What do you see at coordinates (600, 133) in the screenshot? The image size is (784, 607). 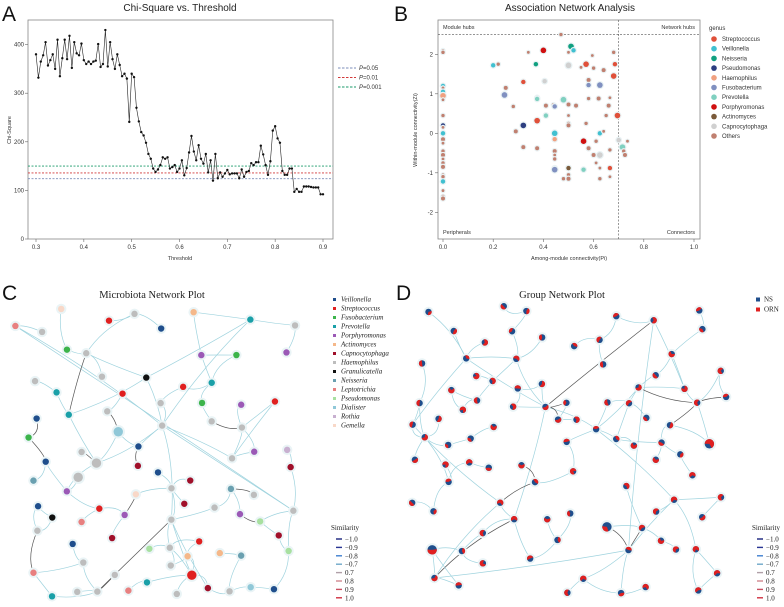 I see `data-point-veillonella` at bounding box center [600, 133].